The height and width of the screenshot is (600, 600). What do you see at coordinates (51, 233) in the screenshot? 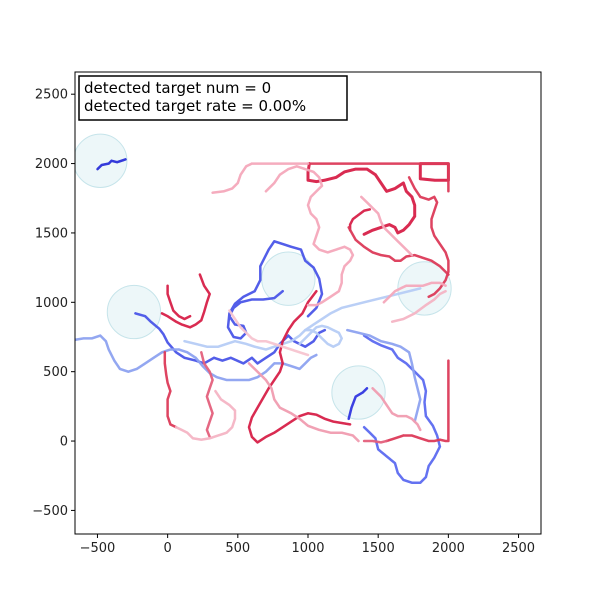
I see `y-tick-label: 1500` at bounding box center [51, 233].